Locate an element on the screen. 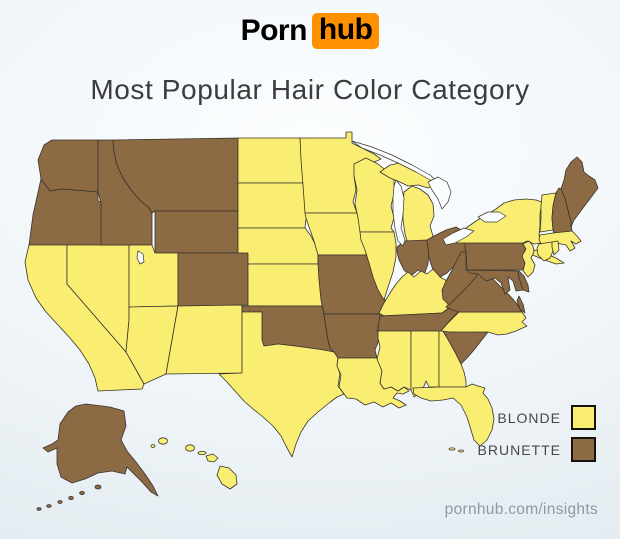 The image size is (620, 539). state-virginia-eastern-shore is located at coordinates (521, 304).